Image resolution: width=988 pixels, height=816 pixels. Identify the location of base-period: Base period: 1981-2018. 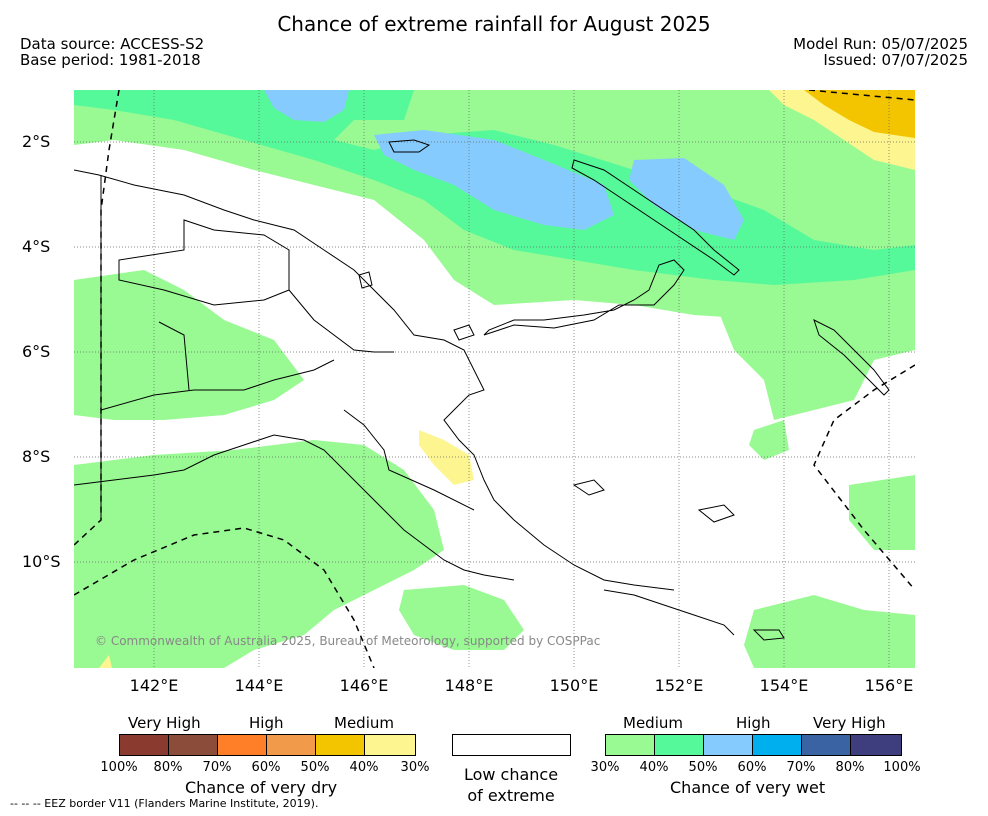
(110, 60).